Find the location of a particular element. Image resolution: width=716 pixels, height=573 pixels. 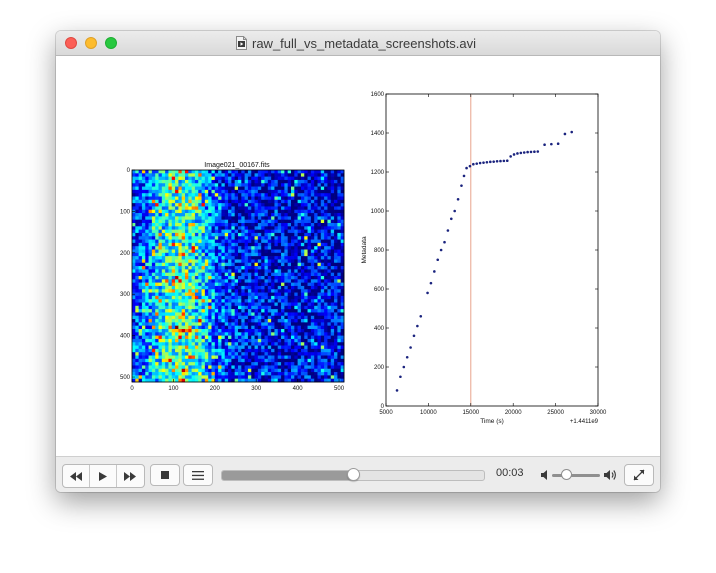

play-icon is located at coordinates (103, 476).